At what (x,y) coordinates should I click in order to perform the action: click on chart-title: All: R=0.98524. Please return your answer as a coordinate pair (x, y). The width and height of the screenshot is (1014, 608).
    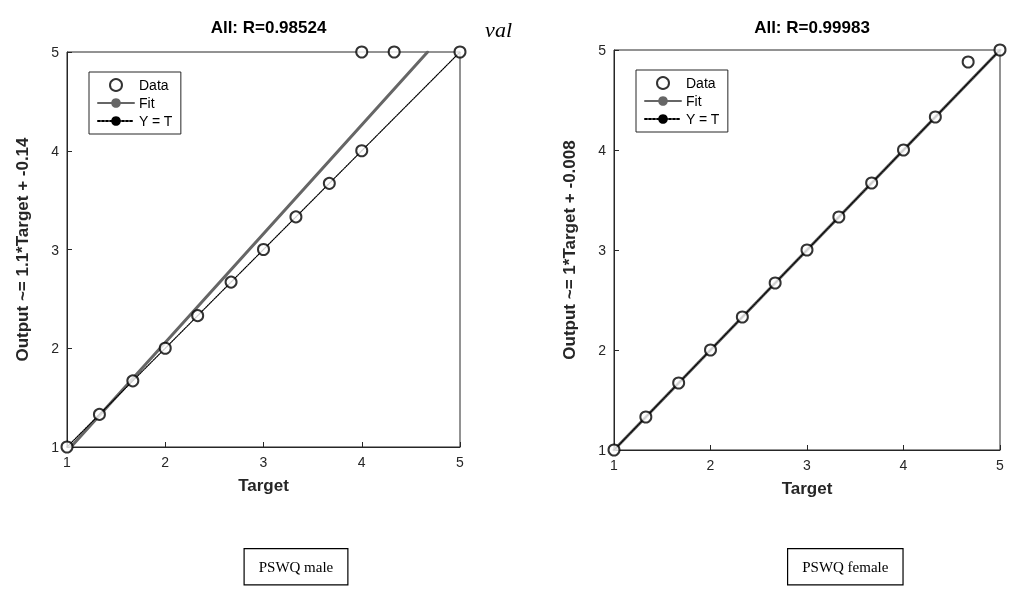
    Looking at the image, I should click on (268, 27).